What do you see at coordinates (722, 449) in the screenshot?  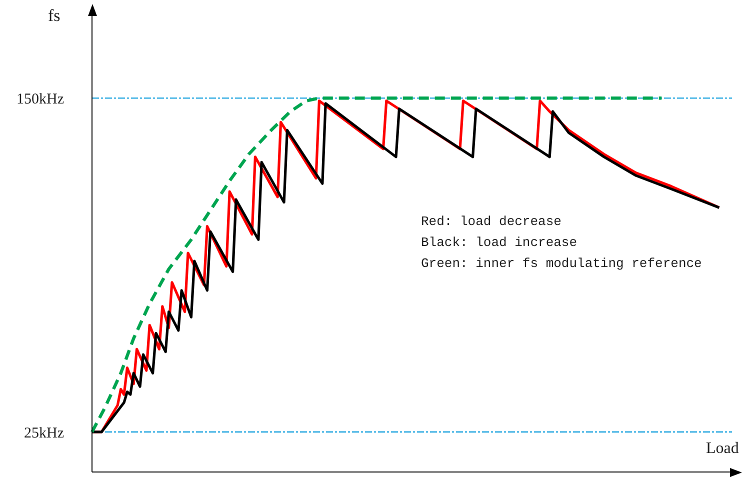 I see `x-axis-title: Load` at bounding box center [722, 449].